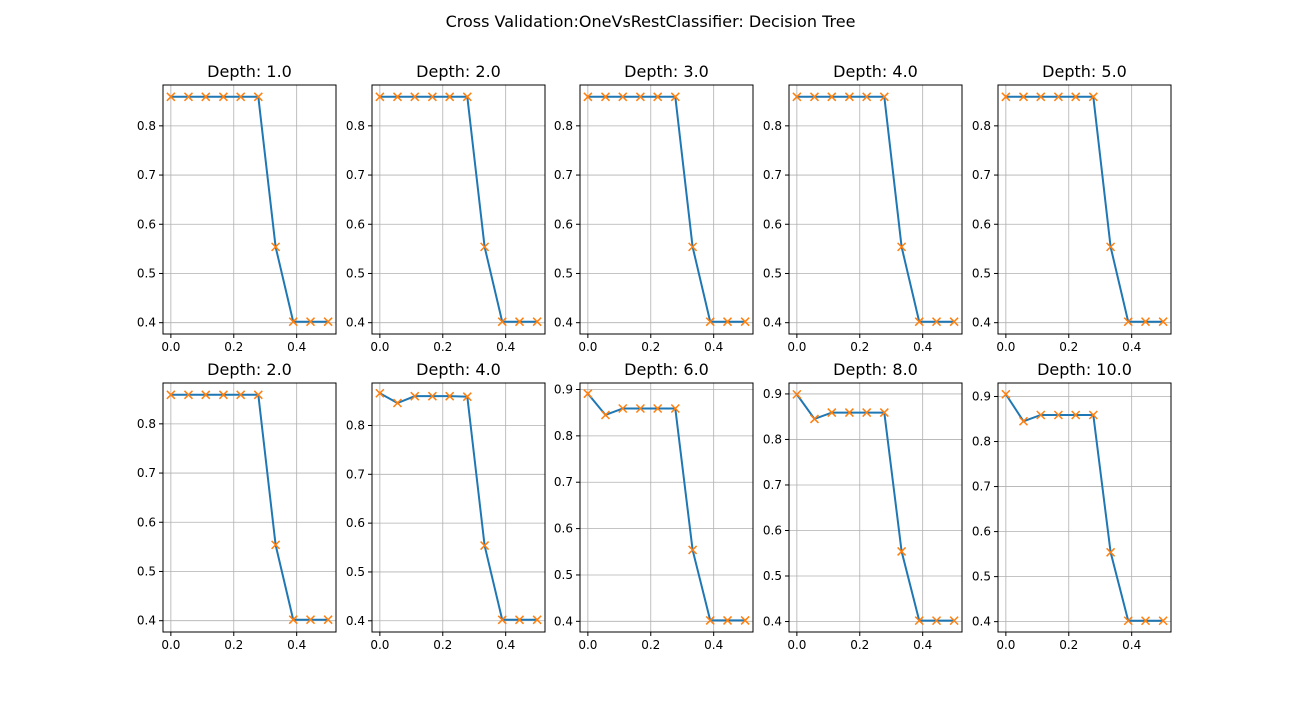  I want to click on series-line, so click(666, 209).